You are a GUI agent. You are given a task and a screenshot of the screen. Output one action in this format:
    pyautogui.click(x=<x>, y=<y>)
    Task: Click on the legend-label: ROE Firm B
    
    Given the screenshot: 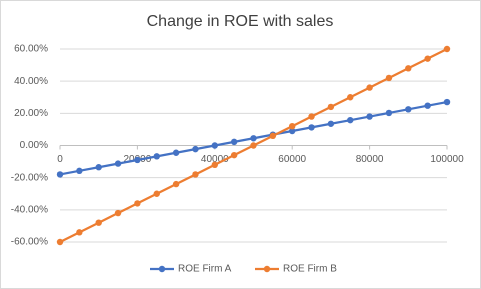 What is the action you would take?
    pyautogui.click(x=310, y=269)
    